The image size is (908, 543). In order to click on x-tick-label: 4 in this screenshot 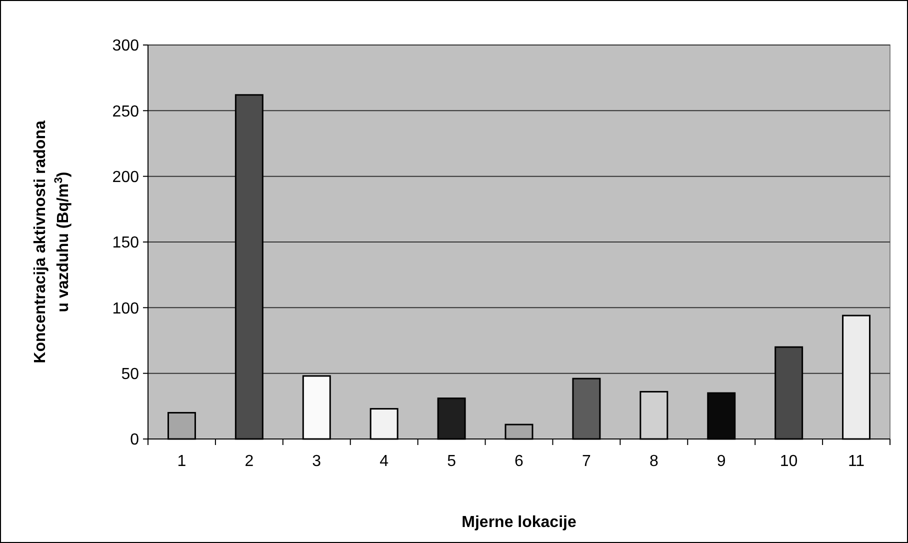, I will do `click(384, 461)`.